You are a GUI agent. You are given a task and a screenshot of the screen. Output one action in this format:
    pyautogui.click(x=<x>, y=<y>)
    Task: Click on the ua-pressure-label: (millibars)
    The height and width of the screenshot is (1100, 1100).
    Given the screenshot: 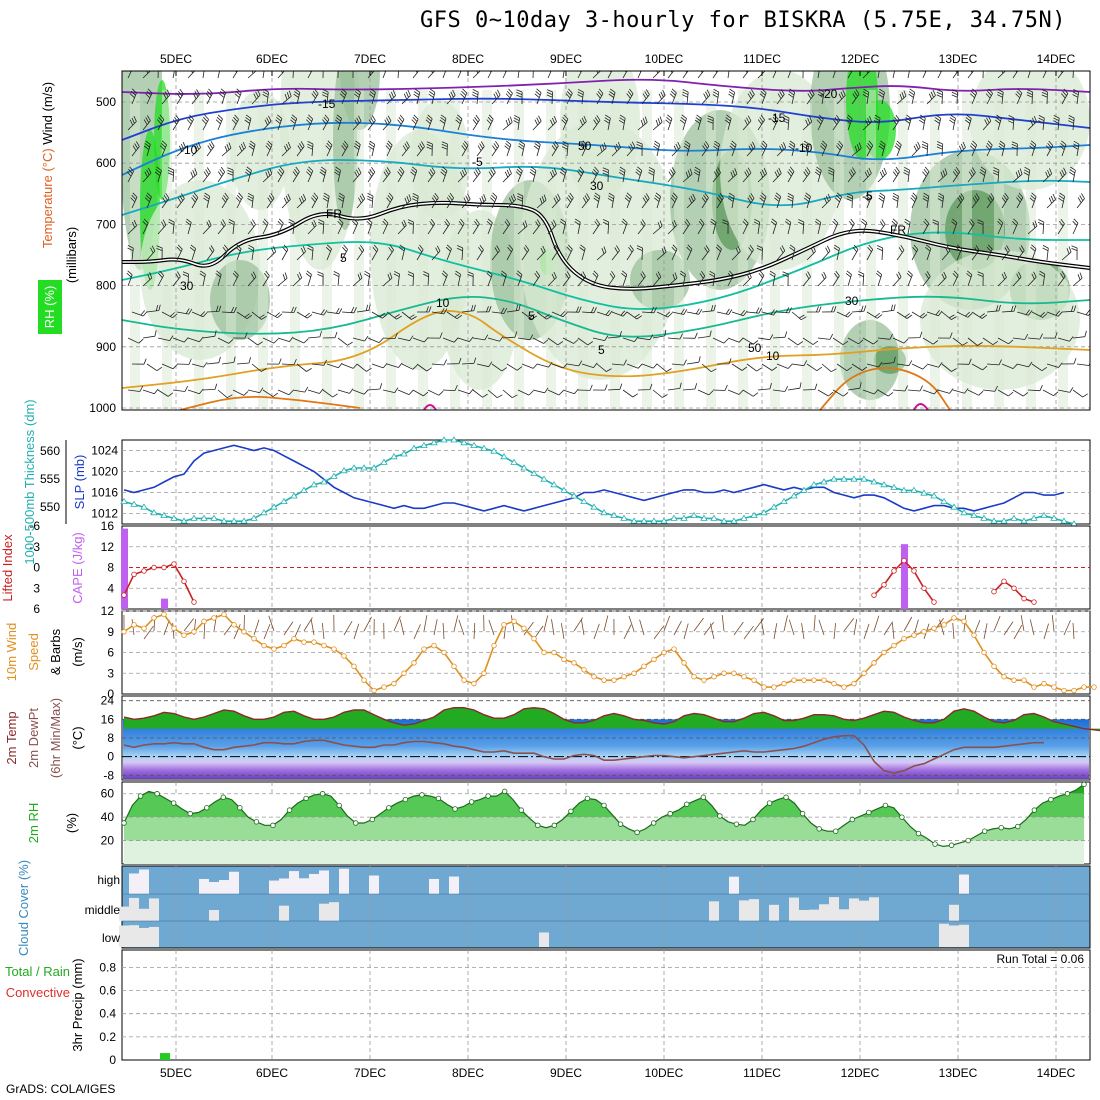 What is the action you would take?
    pyautogui.click(x=71, y=255)
    